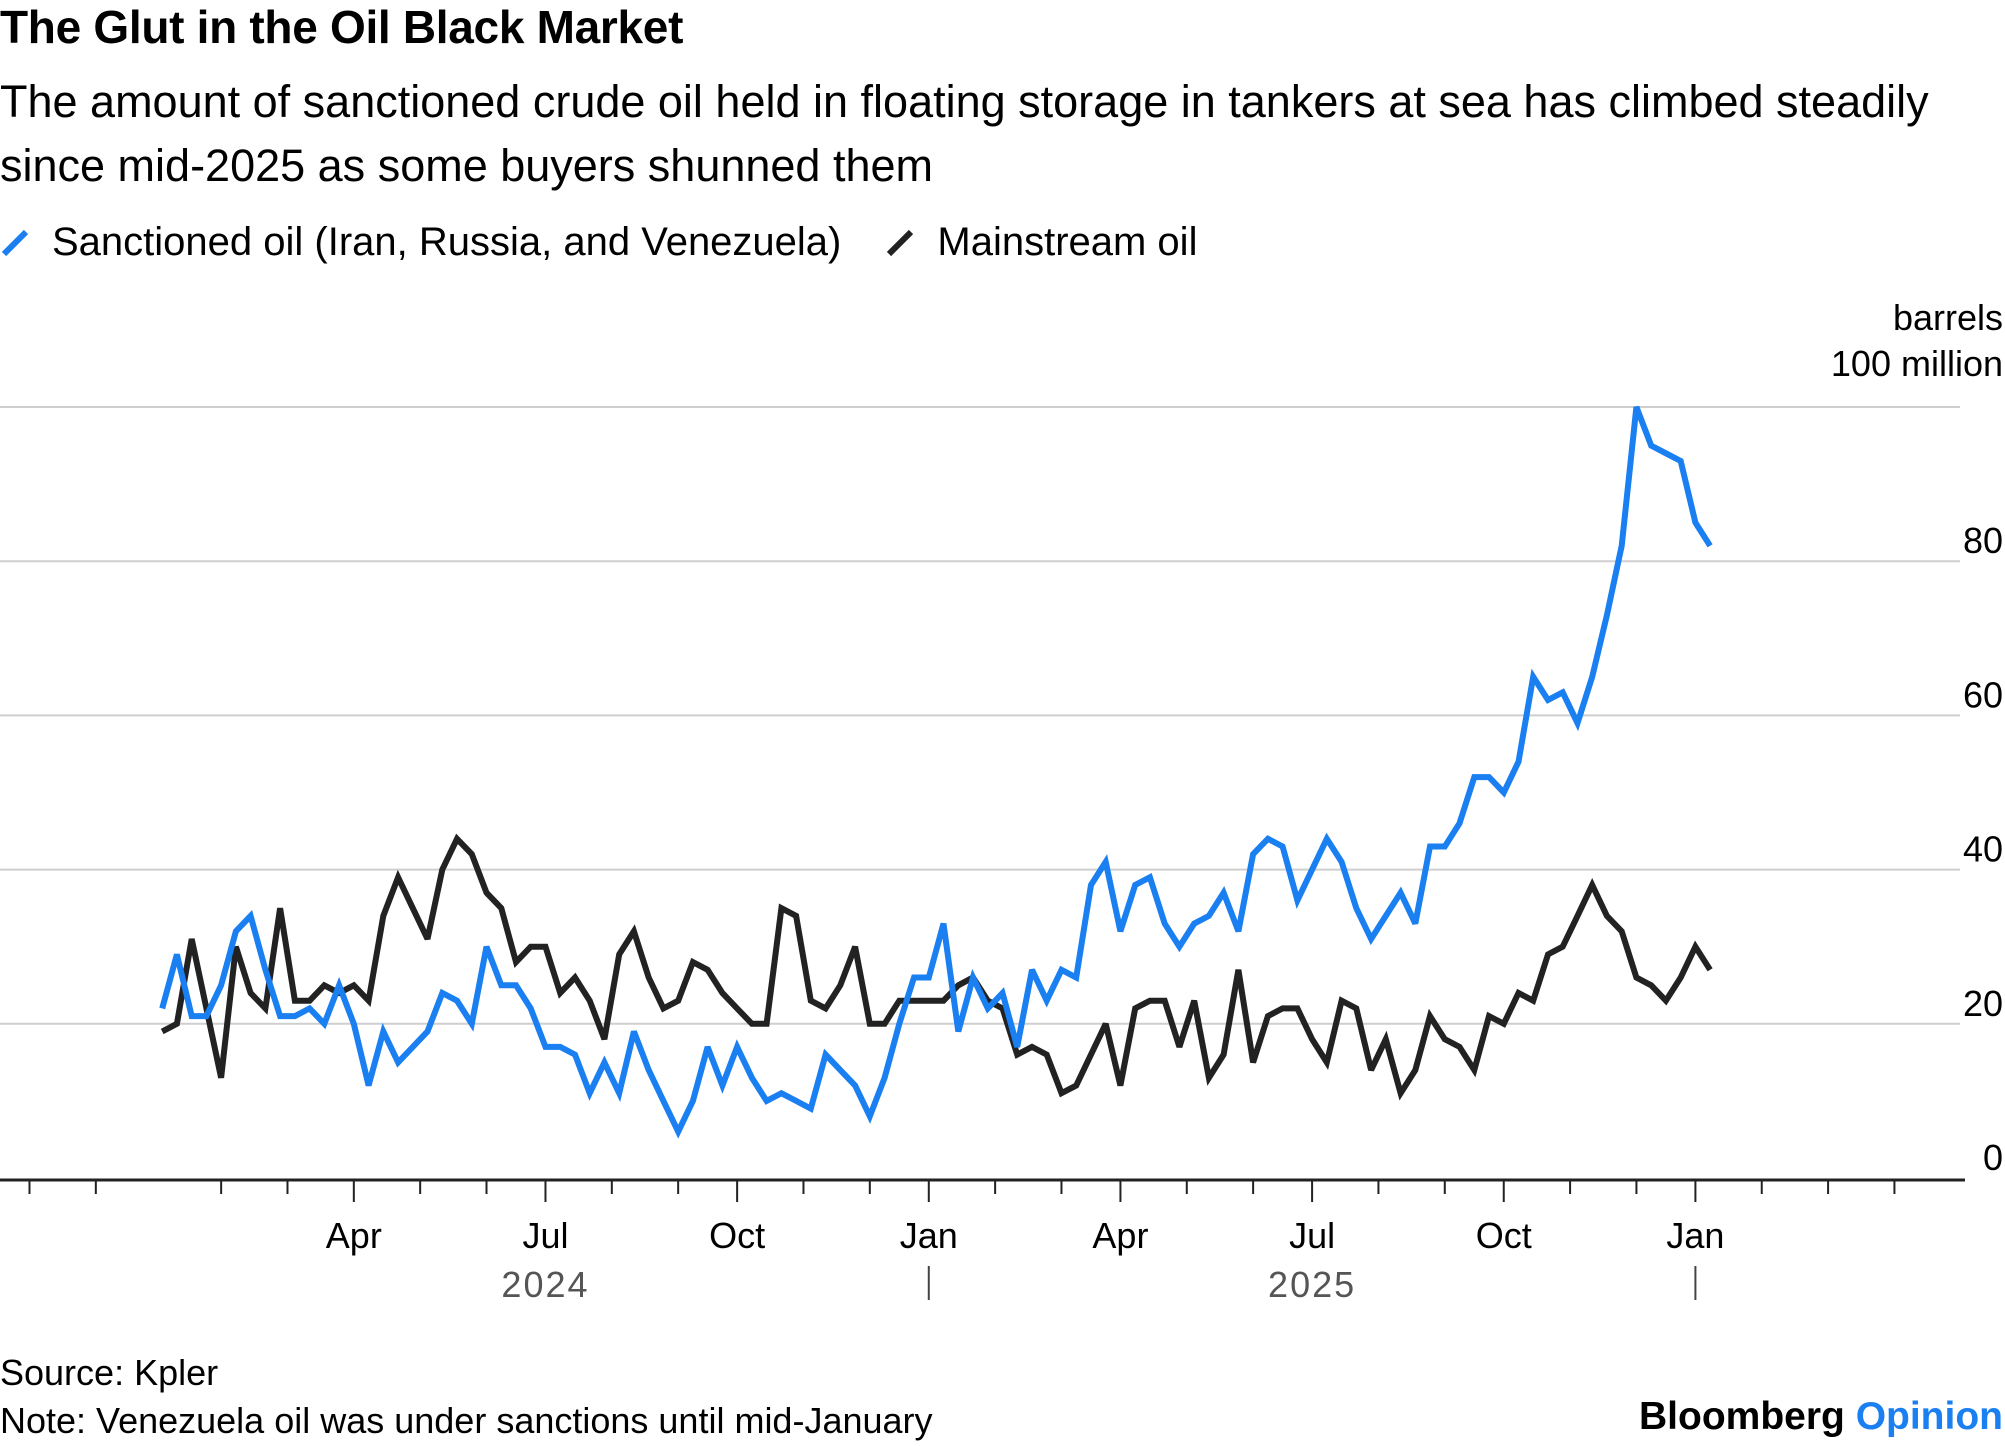 The image size is (2005, 1446). Describe the element at coordinates (982, 1241) in the screenshot. I see `x-axis: Apr Jul Oct Jan Apr Jul Oct Jan 2024 2025` at that location.